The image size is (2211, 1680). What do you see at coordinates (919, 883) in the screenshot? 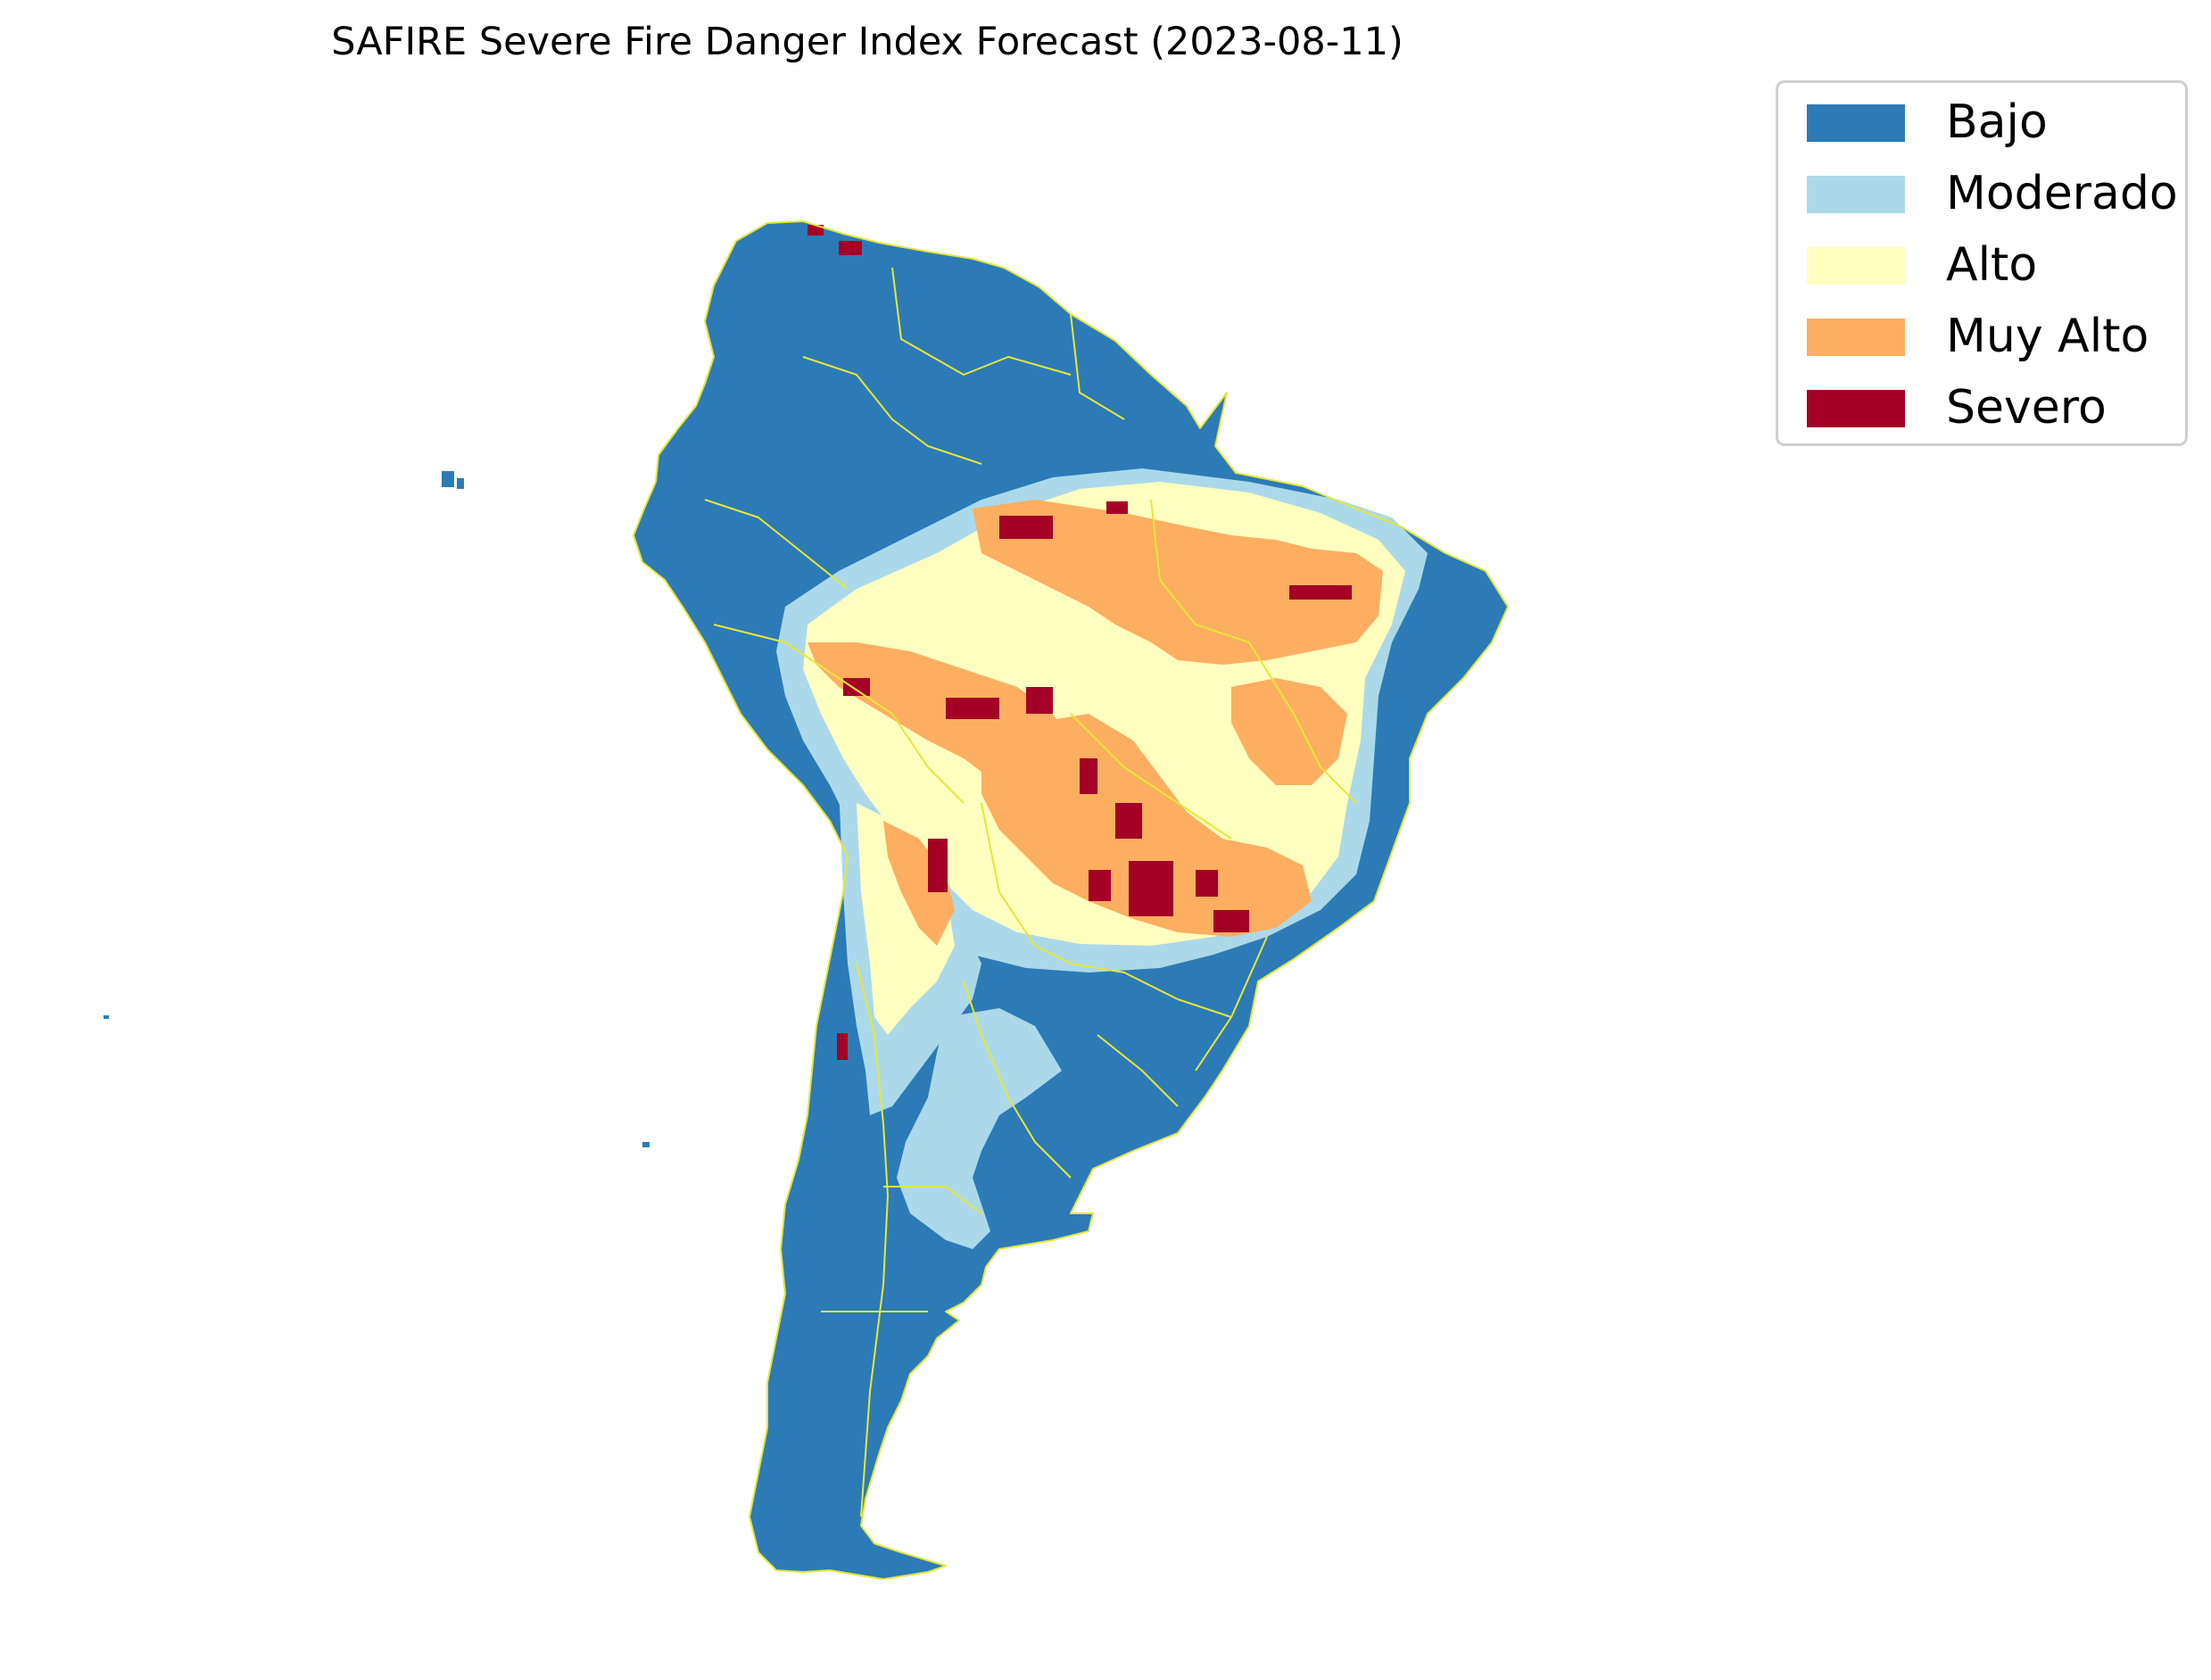
I see `muy-alto-andes-region` at bounding box center [919, 883].